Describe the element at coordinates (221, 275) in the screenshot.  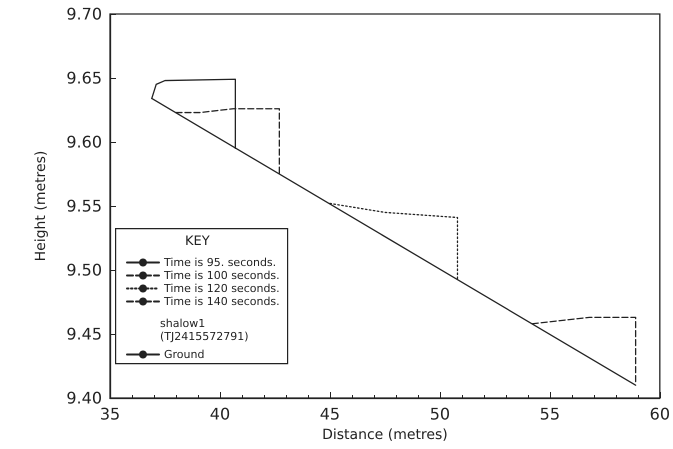
I see `legend-label: Time is 100 seconds.` at that location.